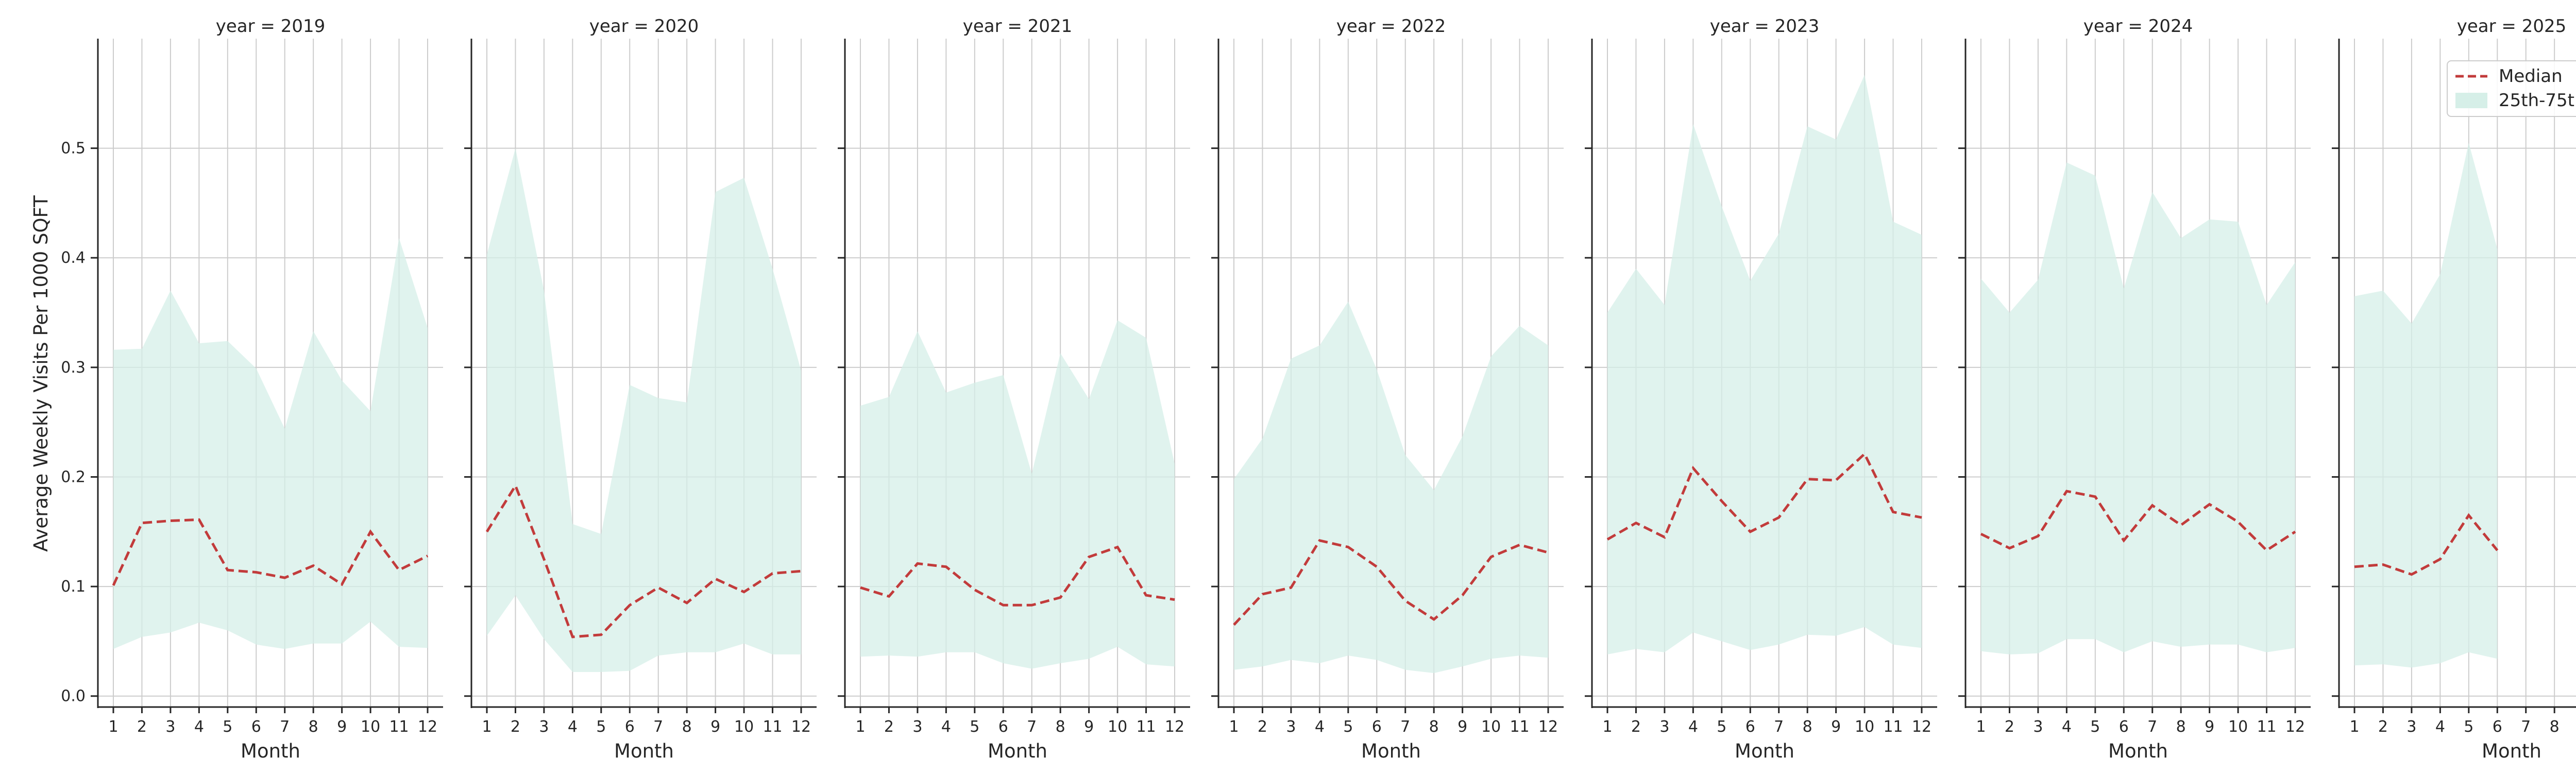  Describe the element at coordinates (73, 696) in the screenshot. I see `y-tick-label: 0.0` at that location.